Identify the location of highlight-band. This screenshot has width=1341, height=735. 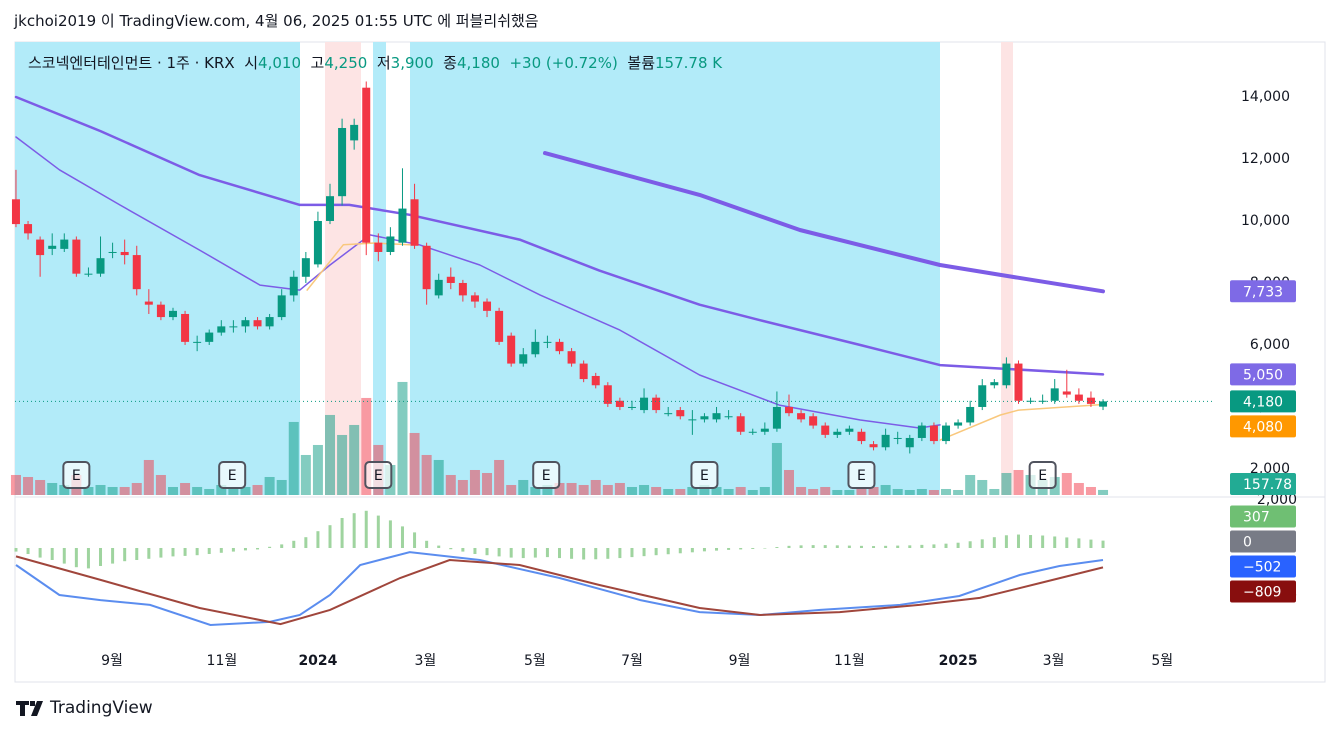
(1007, 268).